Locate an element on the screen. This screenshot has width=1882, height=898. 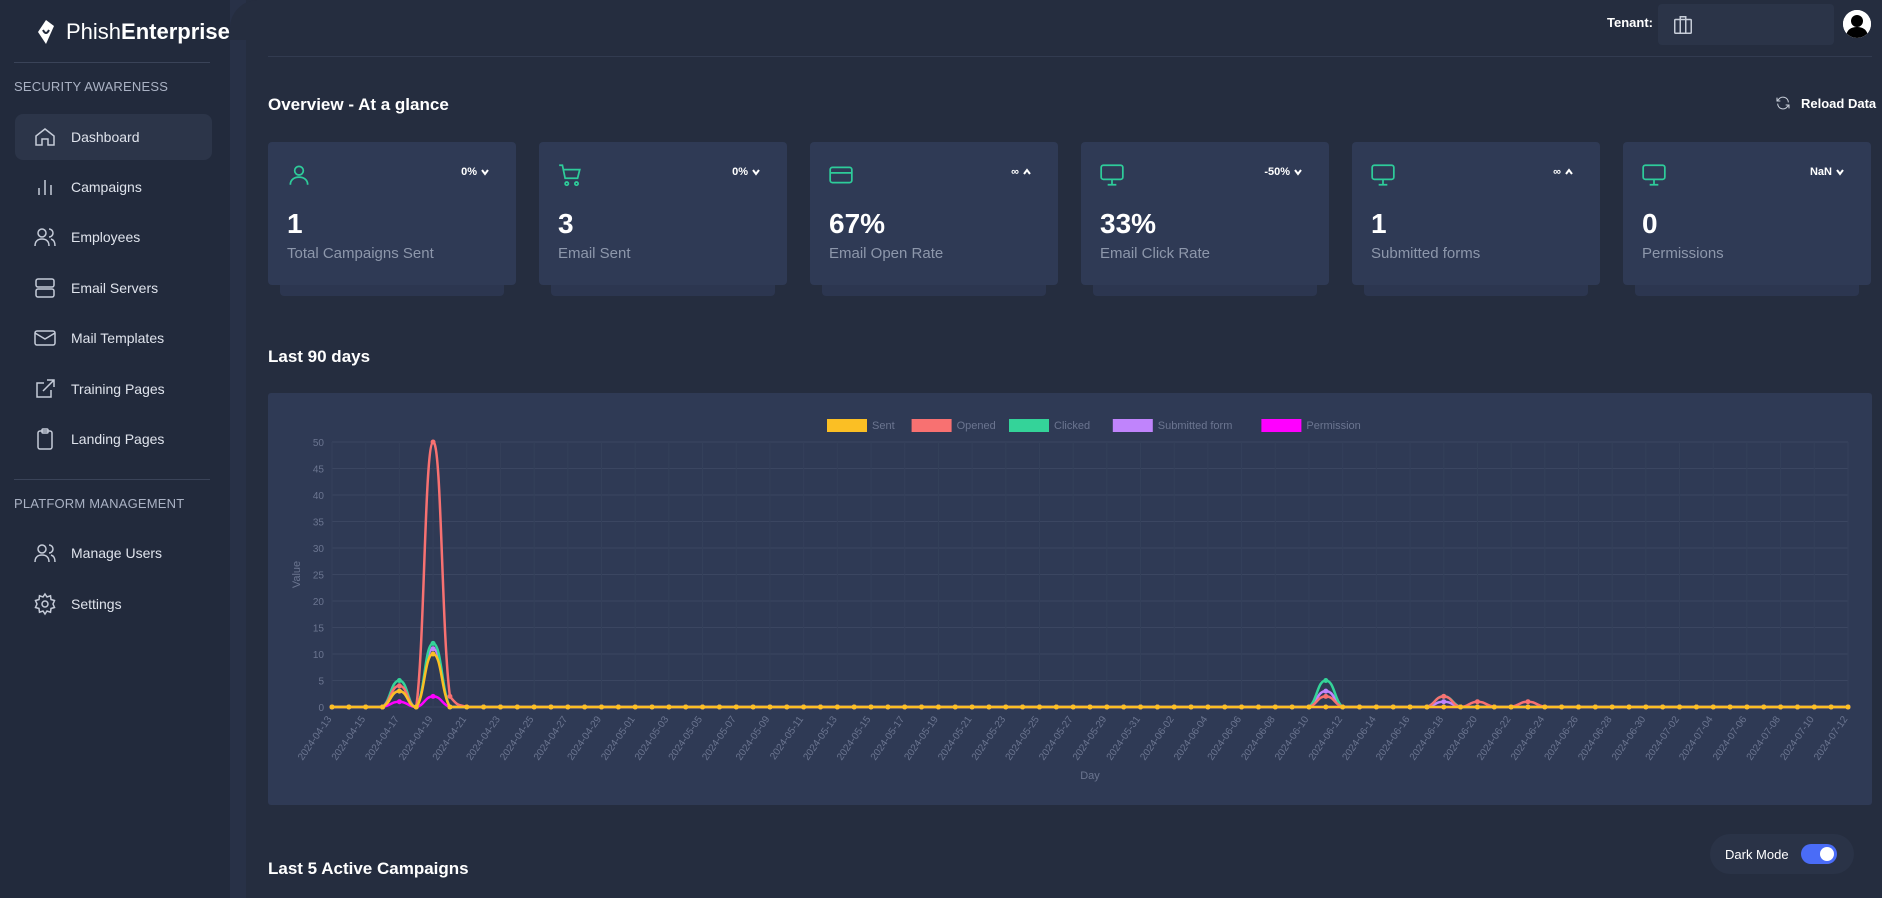
x-tick-label: 2024-05-19 is located at coordinates (922, 738).